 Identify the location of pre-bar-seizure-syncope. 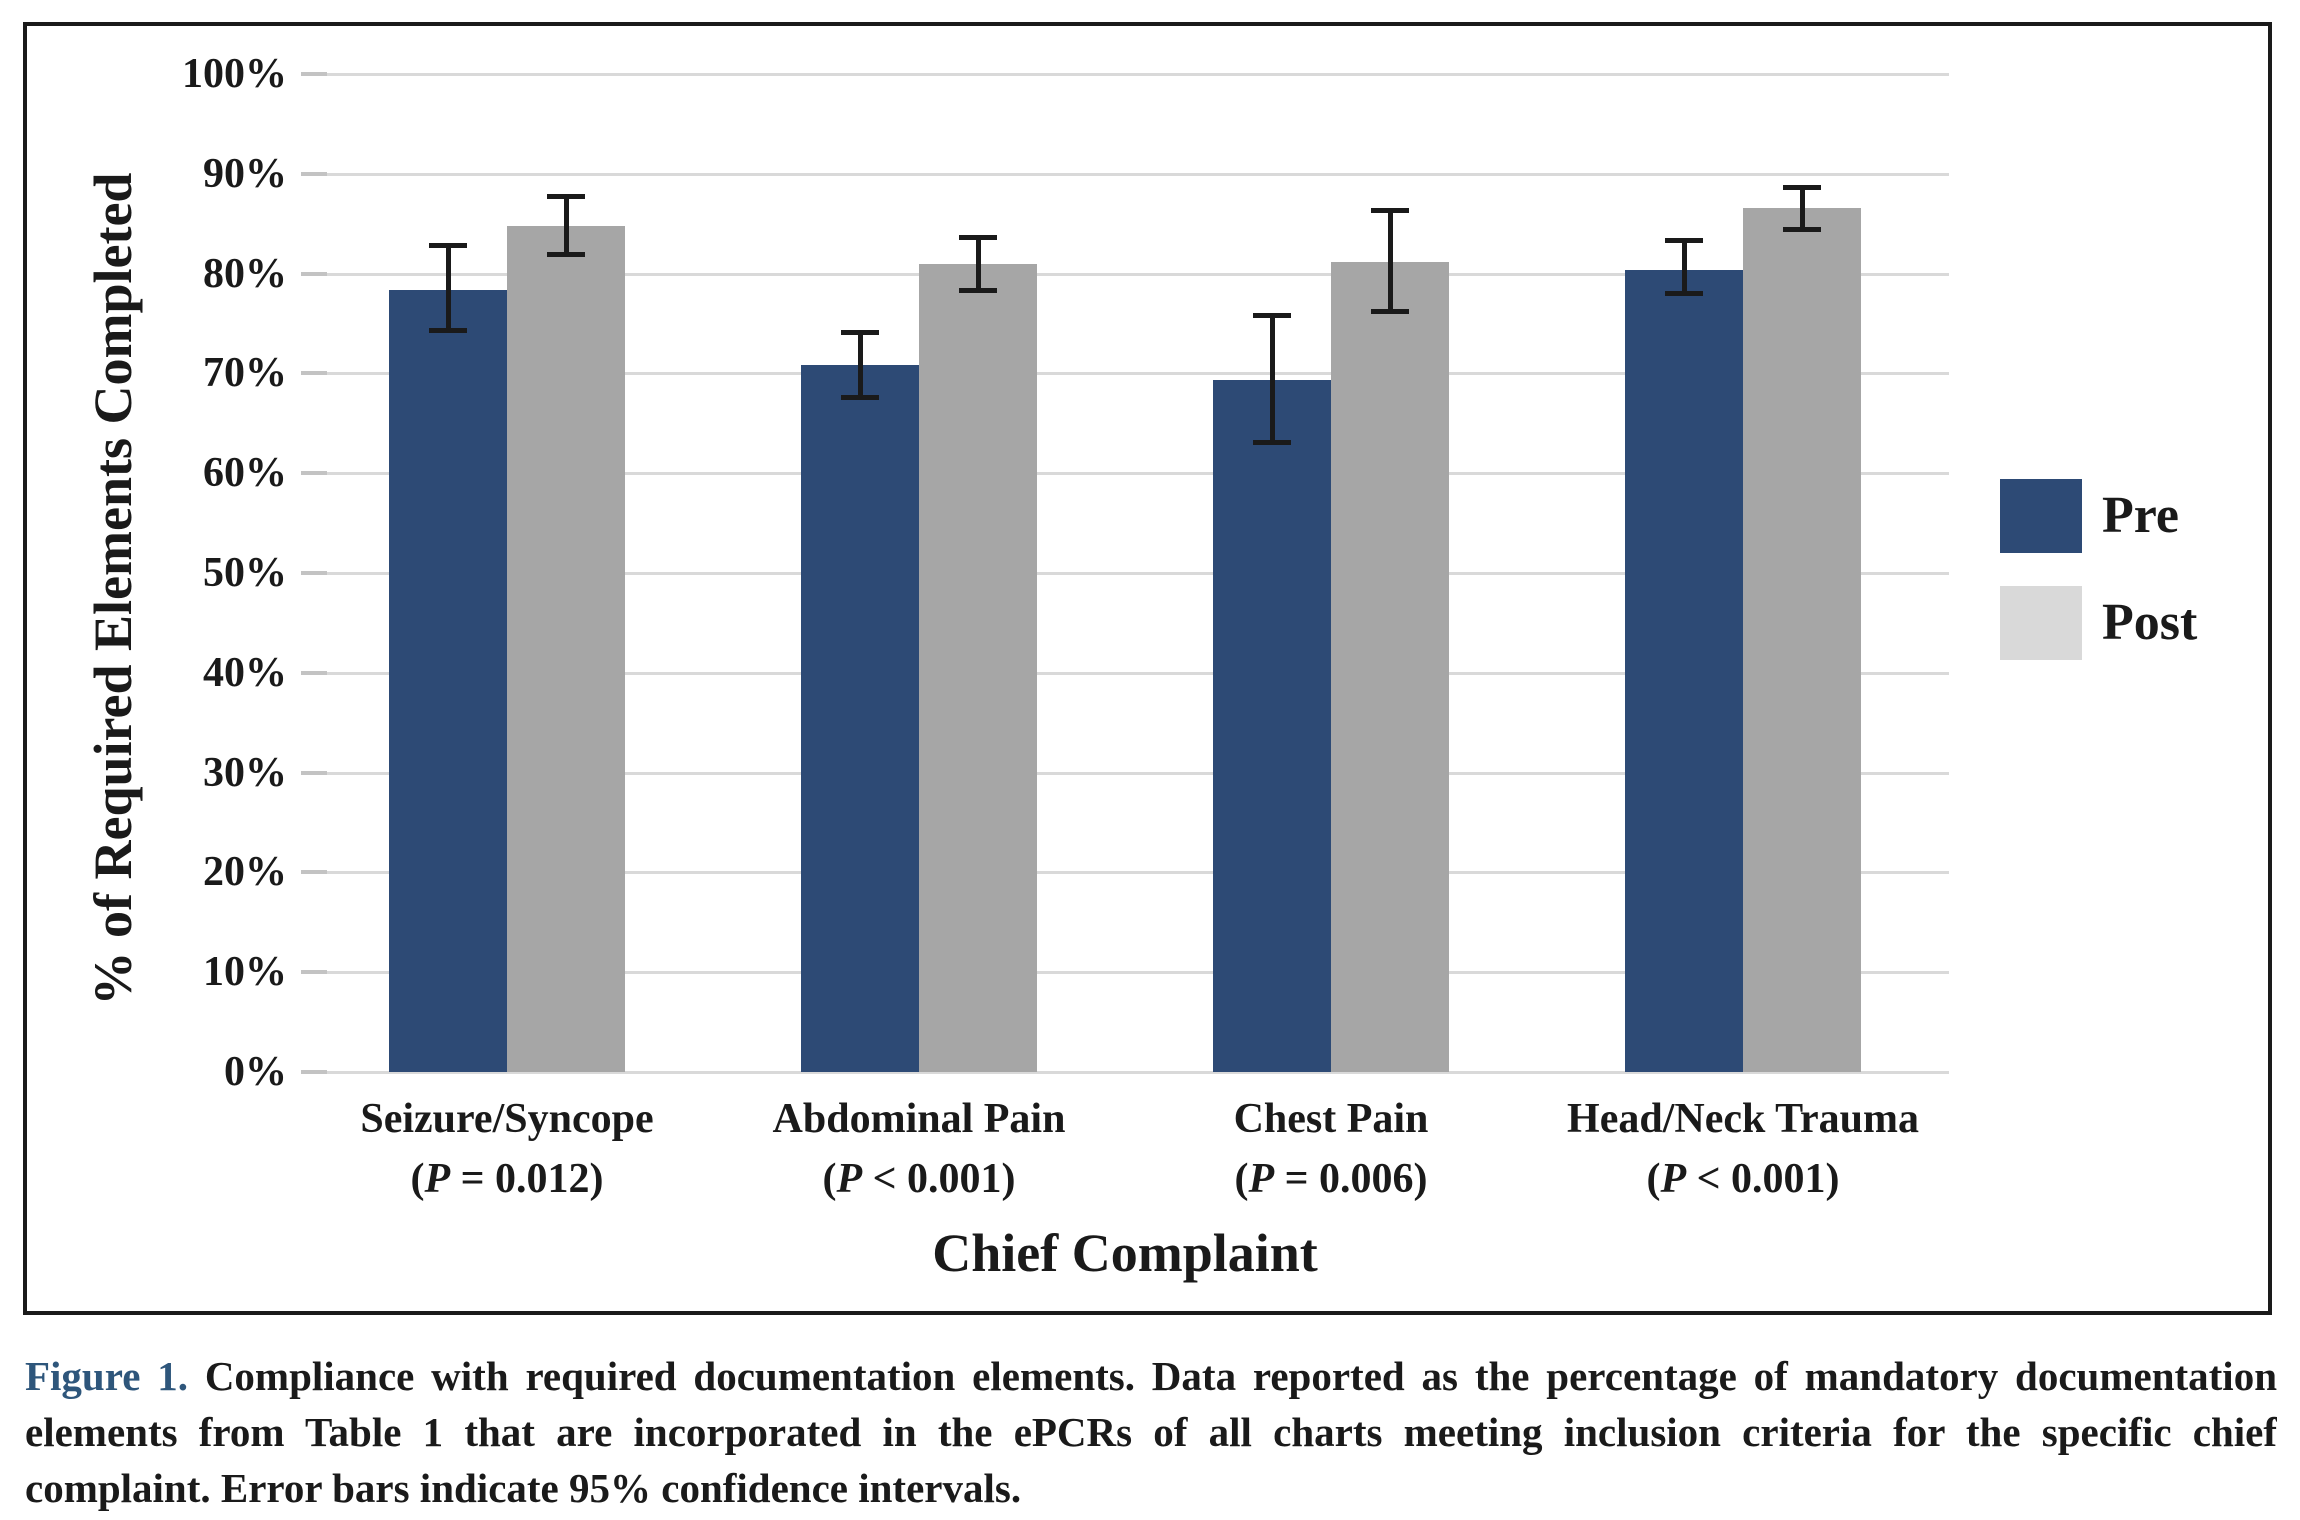
(448, 680).